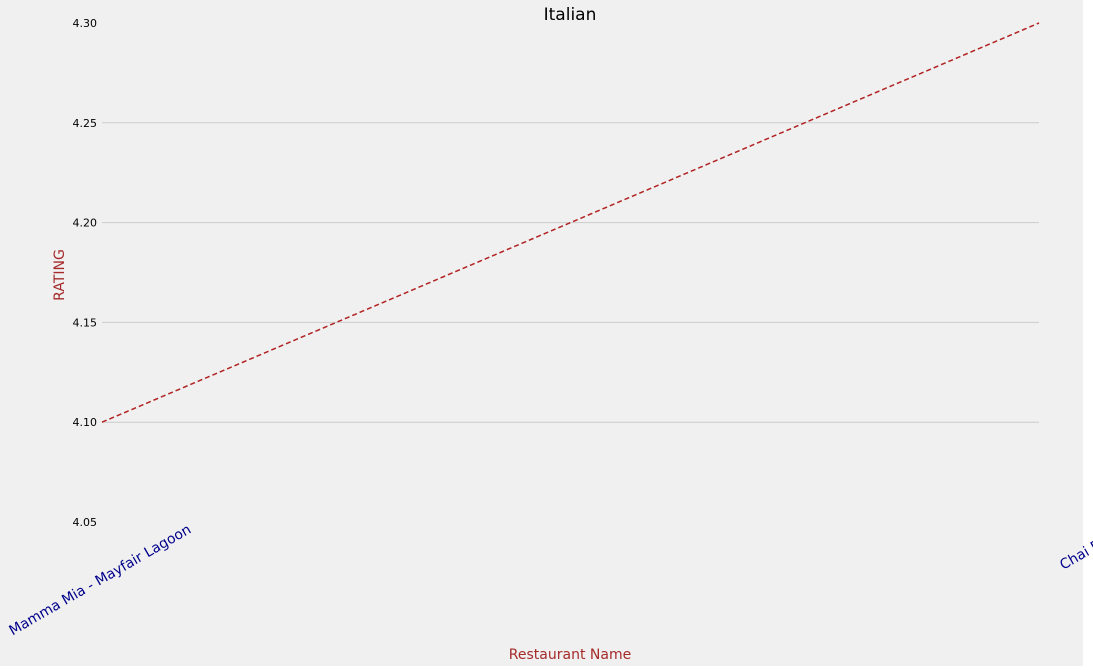  What do you see at coordinates (85, 322) in the screenshot?
I see `y-tick-label: 4.15` at bounding box center [85, 322].